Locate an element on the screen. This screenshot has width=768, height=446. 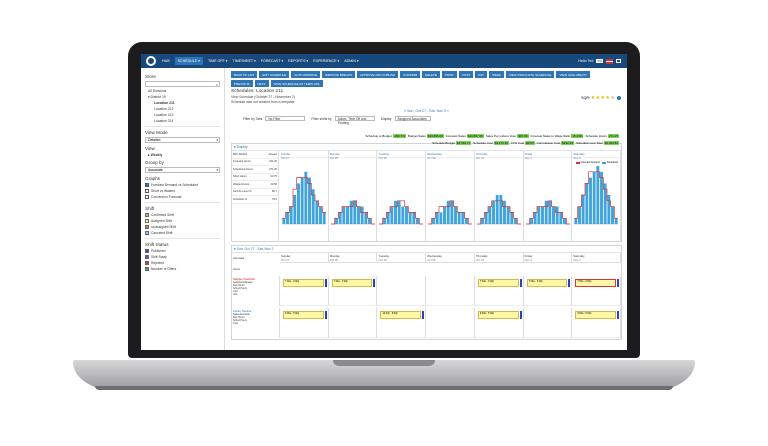
metric-label: Forecast Sales is located at coordinates (455, 136).